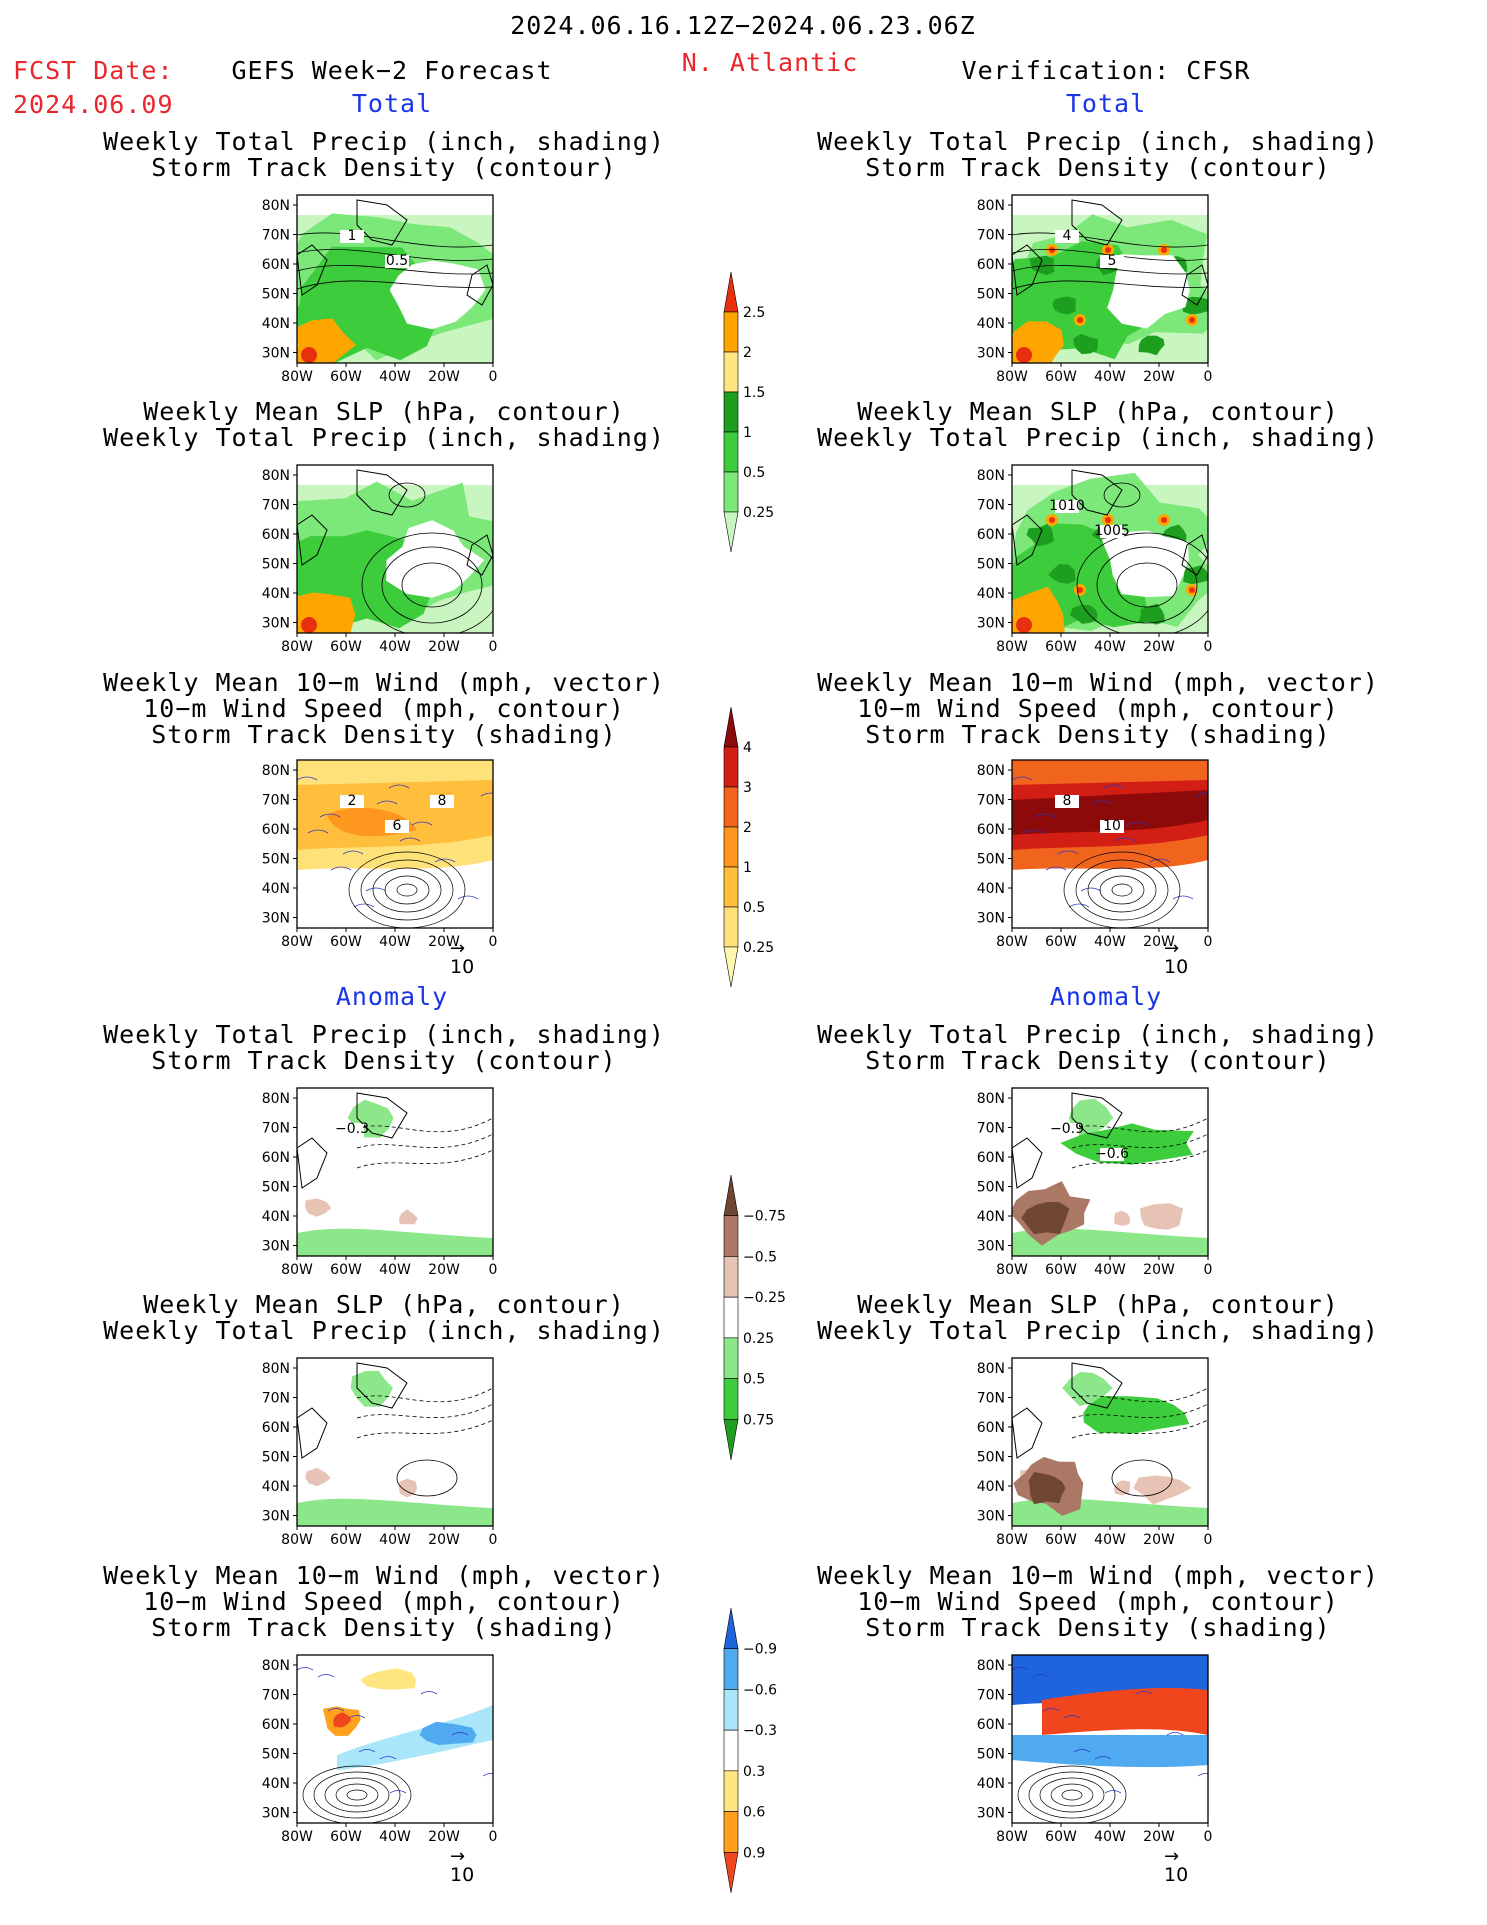 The height and width of the screenshot is (1925, 1487). Describe the element at coordinates (748, 847) in the screenshot. I see `colorbar-track-total: 4 3 2 1 0.5 0.25` at that location.